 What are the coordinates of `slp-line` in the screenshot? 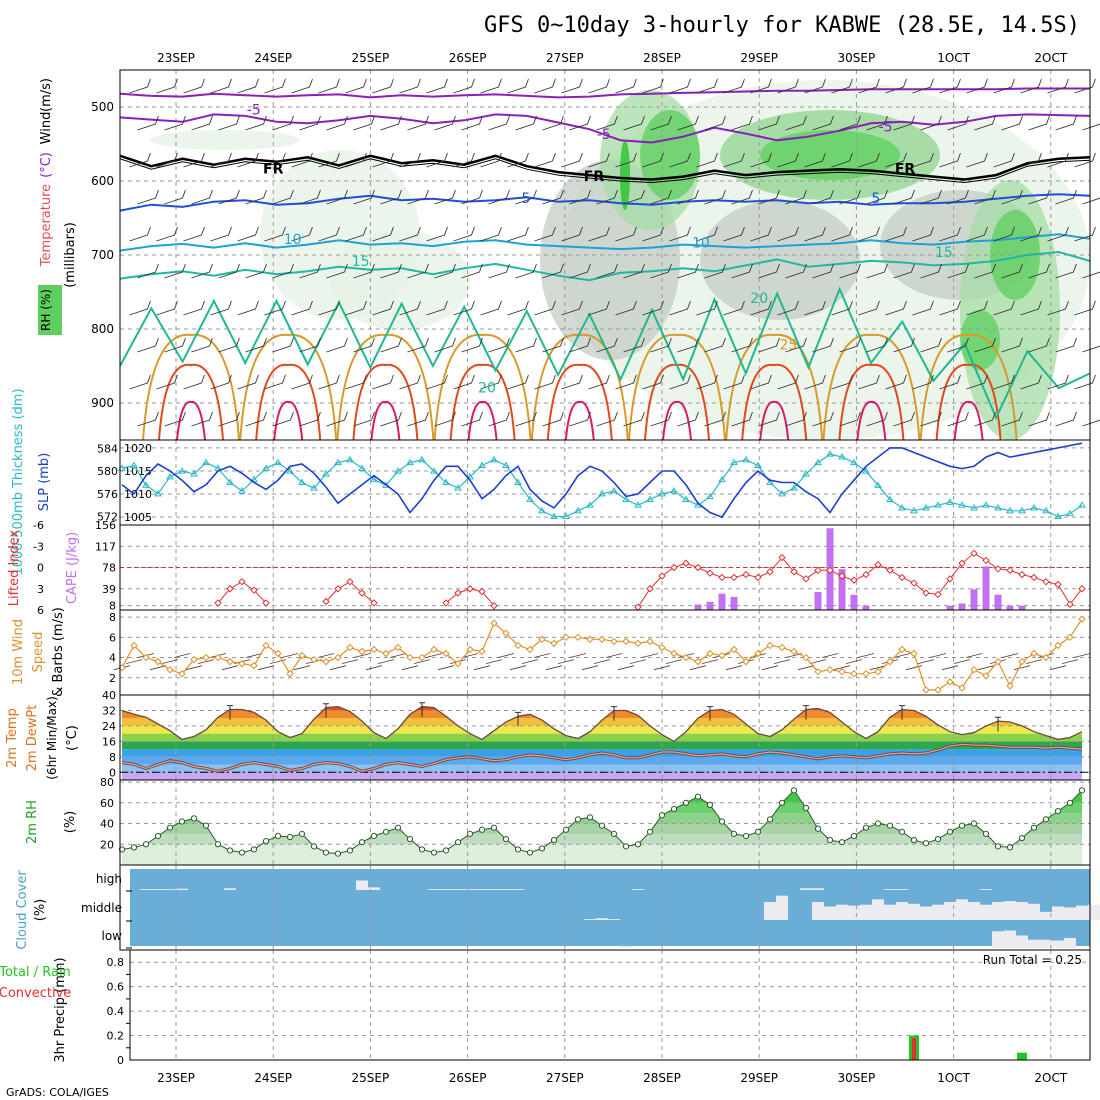 It's located at (602, 480).